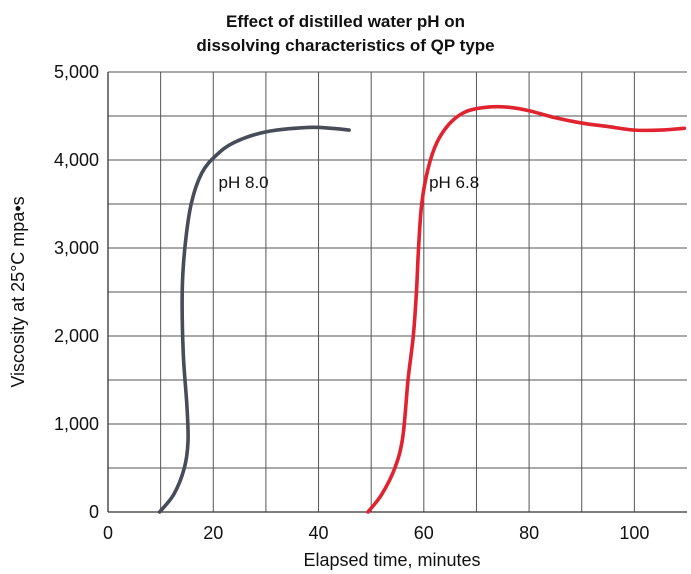 The width and height of the screenshot is (691, 574). I want to click on y-axis-label: Viscosity at 25°C mpa•s, so click(18, 291).